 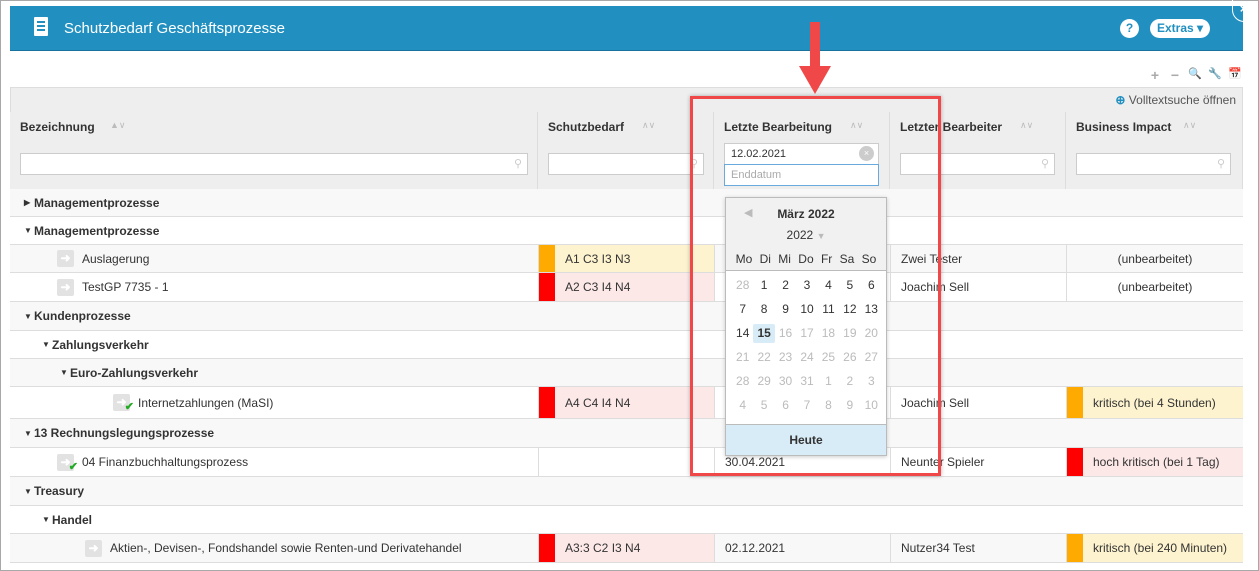 What do you see at coordinates (850, 357) in the screenshot?
I see `calendar-day: 26` at bounding box center [850, 357].